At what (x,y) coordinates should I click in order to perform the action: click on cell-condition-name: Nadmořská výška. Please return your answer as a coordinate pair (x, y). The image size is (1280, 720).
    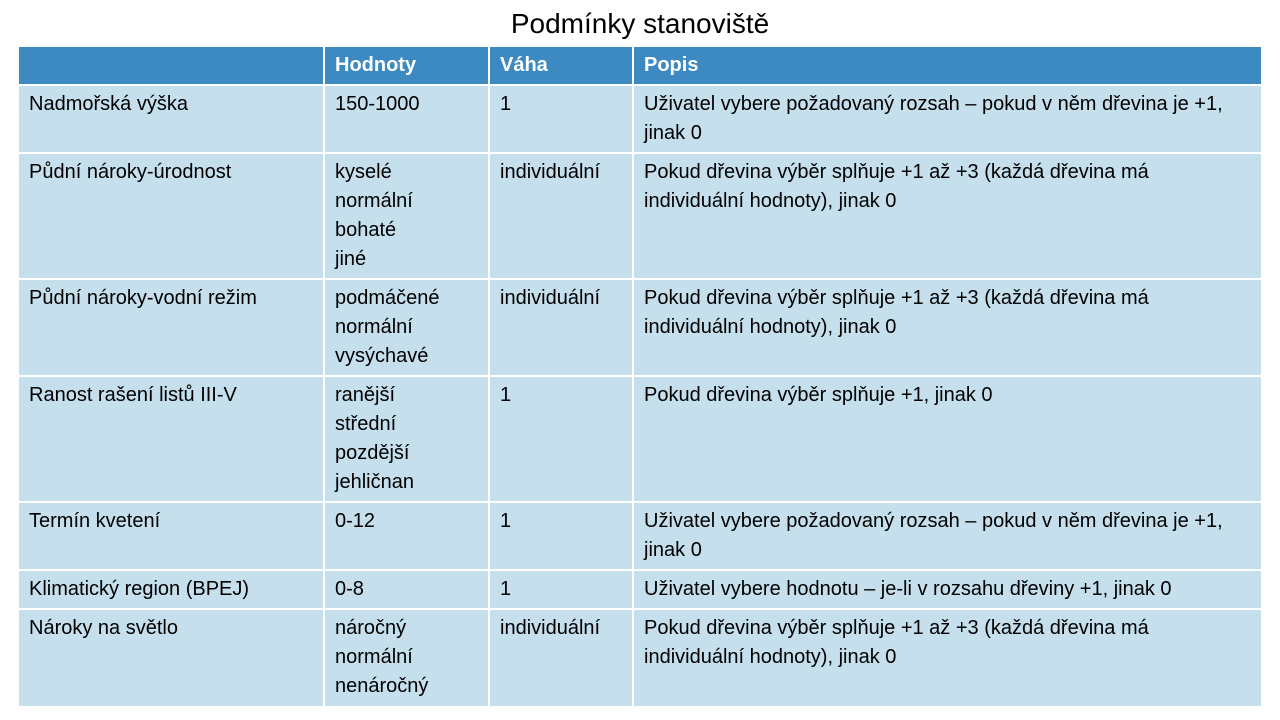
    Looking at the image, I should click on (172, 118).